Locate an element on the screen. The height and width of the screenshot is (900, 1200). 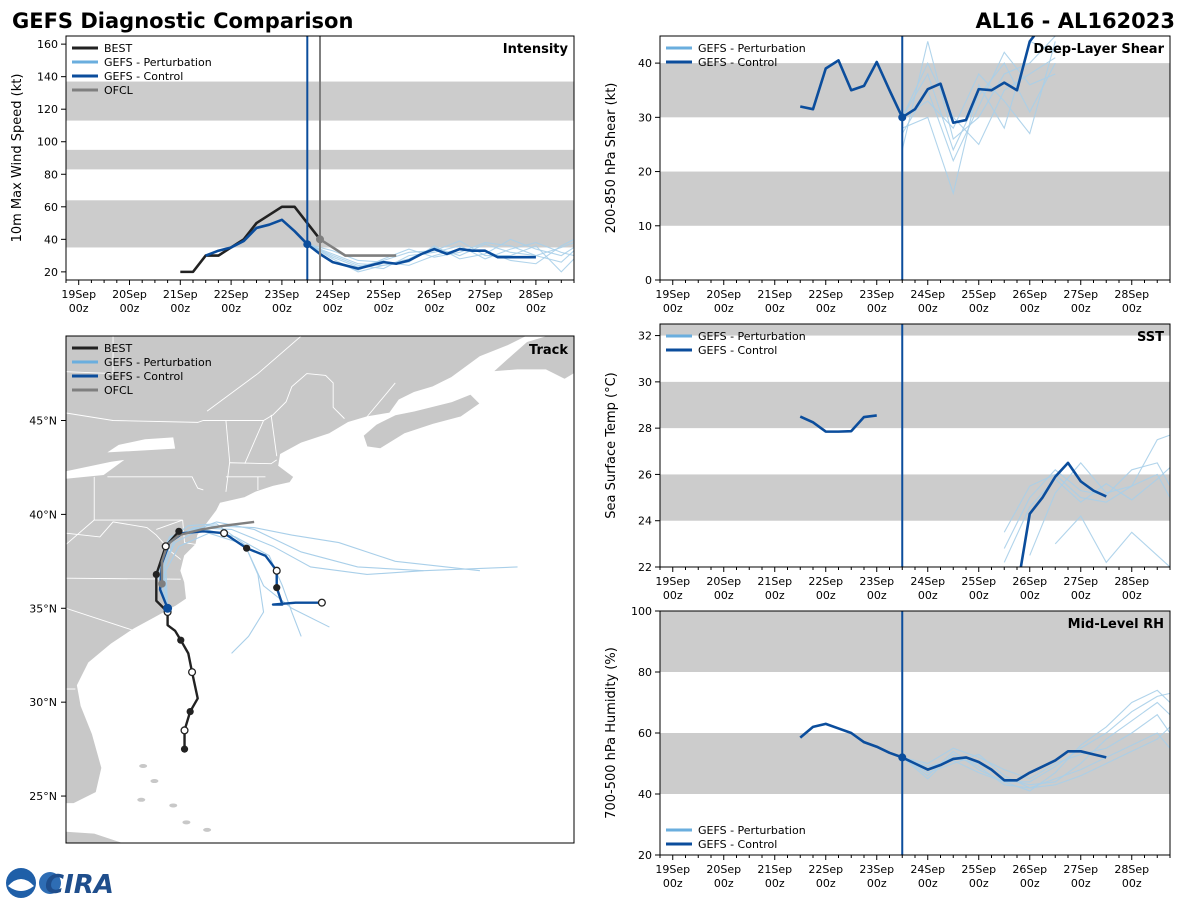
rh-x-tick-label: 25Sep is located at coordinates (978, 869).